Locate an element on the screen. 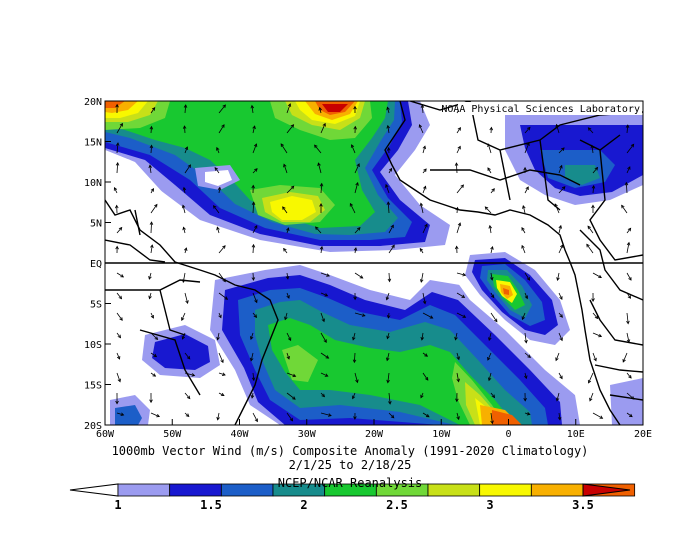 This screenshot has height=542, width=700. border-south-america is located at coordinates (153, 302).